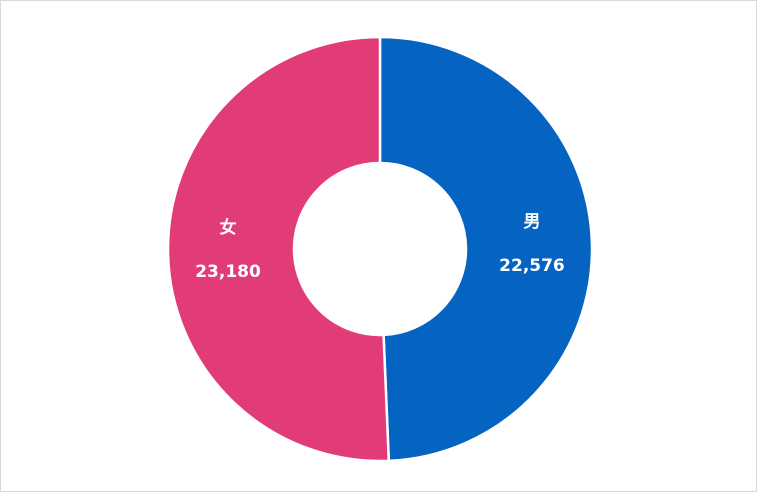 The width and height of the screenshot is (757, 493). What do you see at coordinates (228, 227) in the screenshot?
I see `category-label: 女` at bounding box center [228, 227].